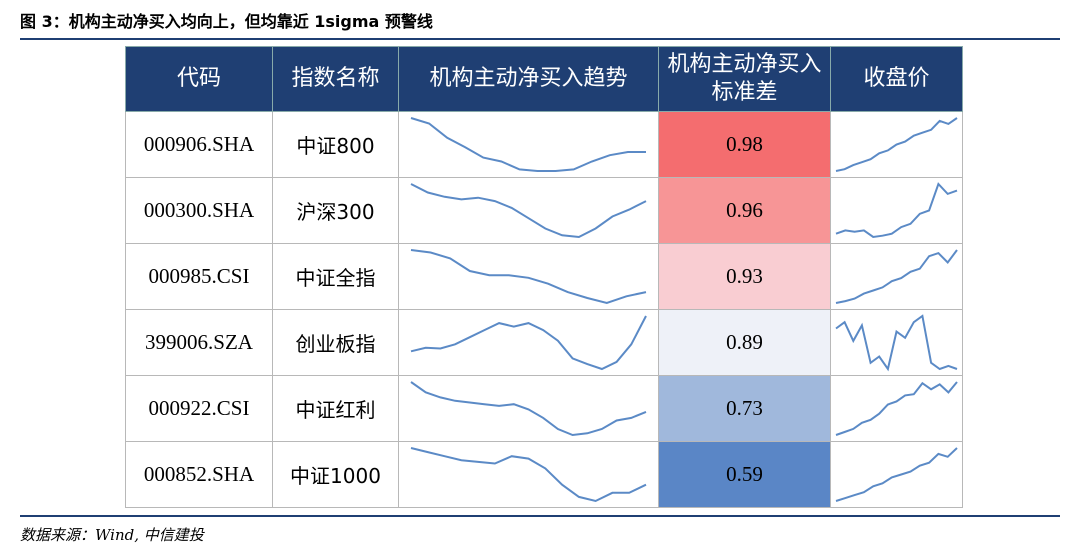 The width and height of the screenshot is (1080, 557). What do you see at coordinates (199, 276) in the screenshot?
I see `index-code: 000985.CSI` at bounding box center [199, 276].